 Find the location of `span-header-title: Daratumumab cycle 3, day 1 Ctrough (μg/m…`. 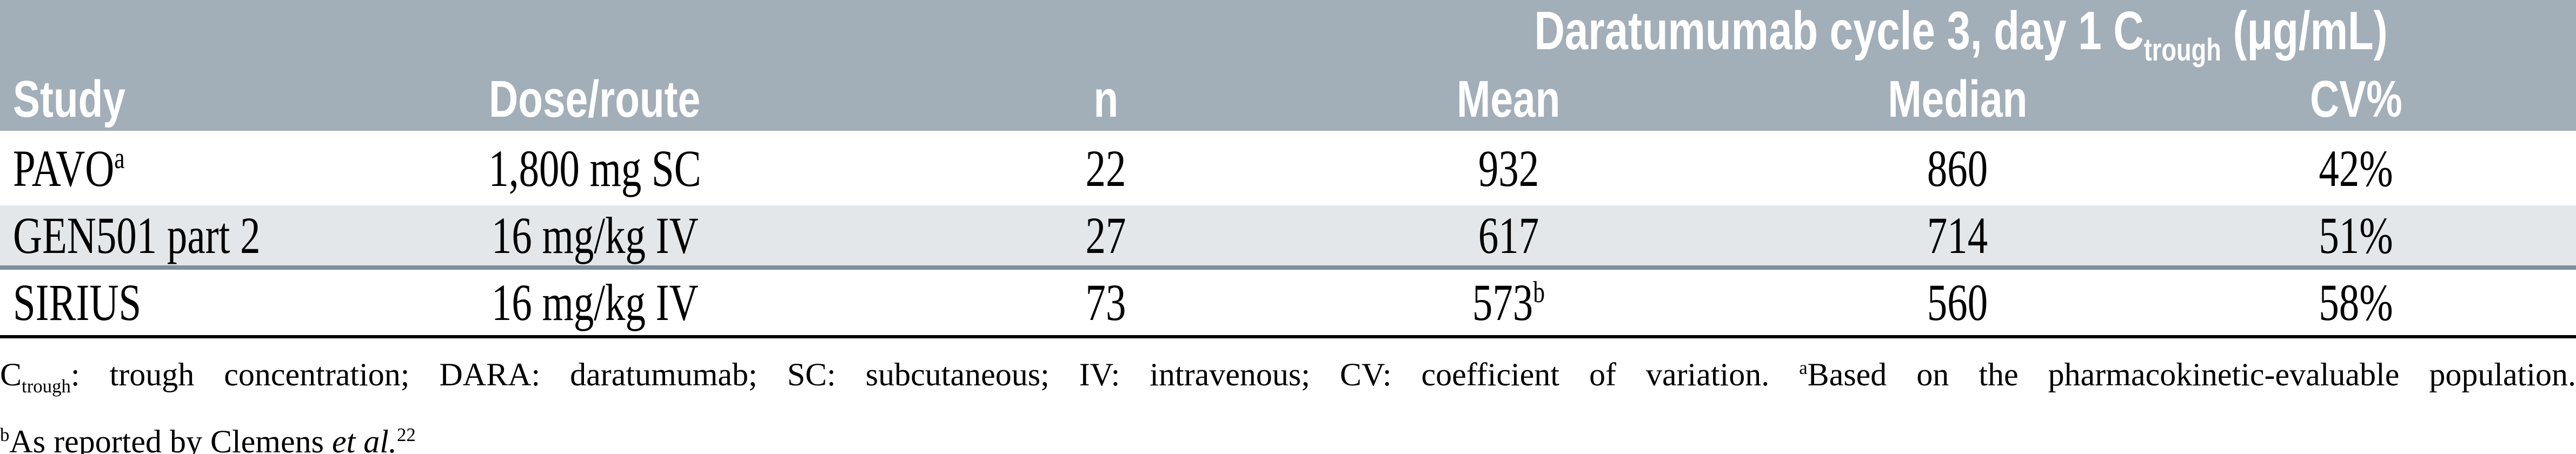

span-header-title: Daratumumab cycle 3, day 1 Ctrough (μg/m… is located at coordinates (1961, 34).